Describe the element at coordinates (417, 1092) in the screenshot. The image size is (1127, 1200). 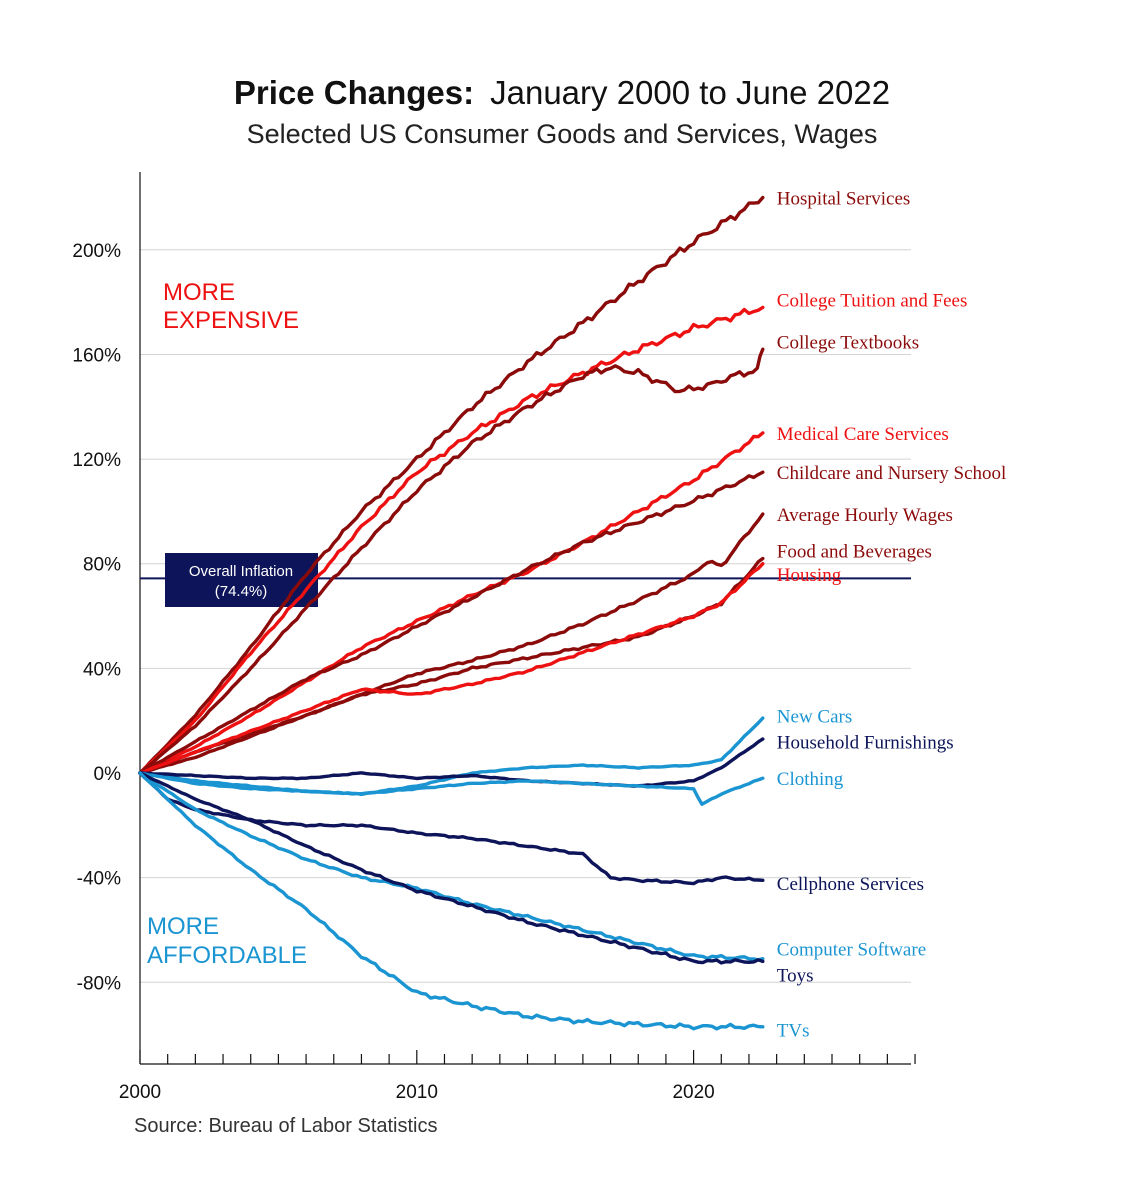
I see `x-tick-label: 2010` at that location.